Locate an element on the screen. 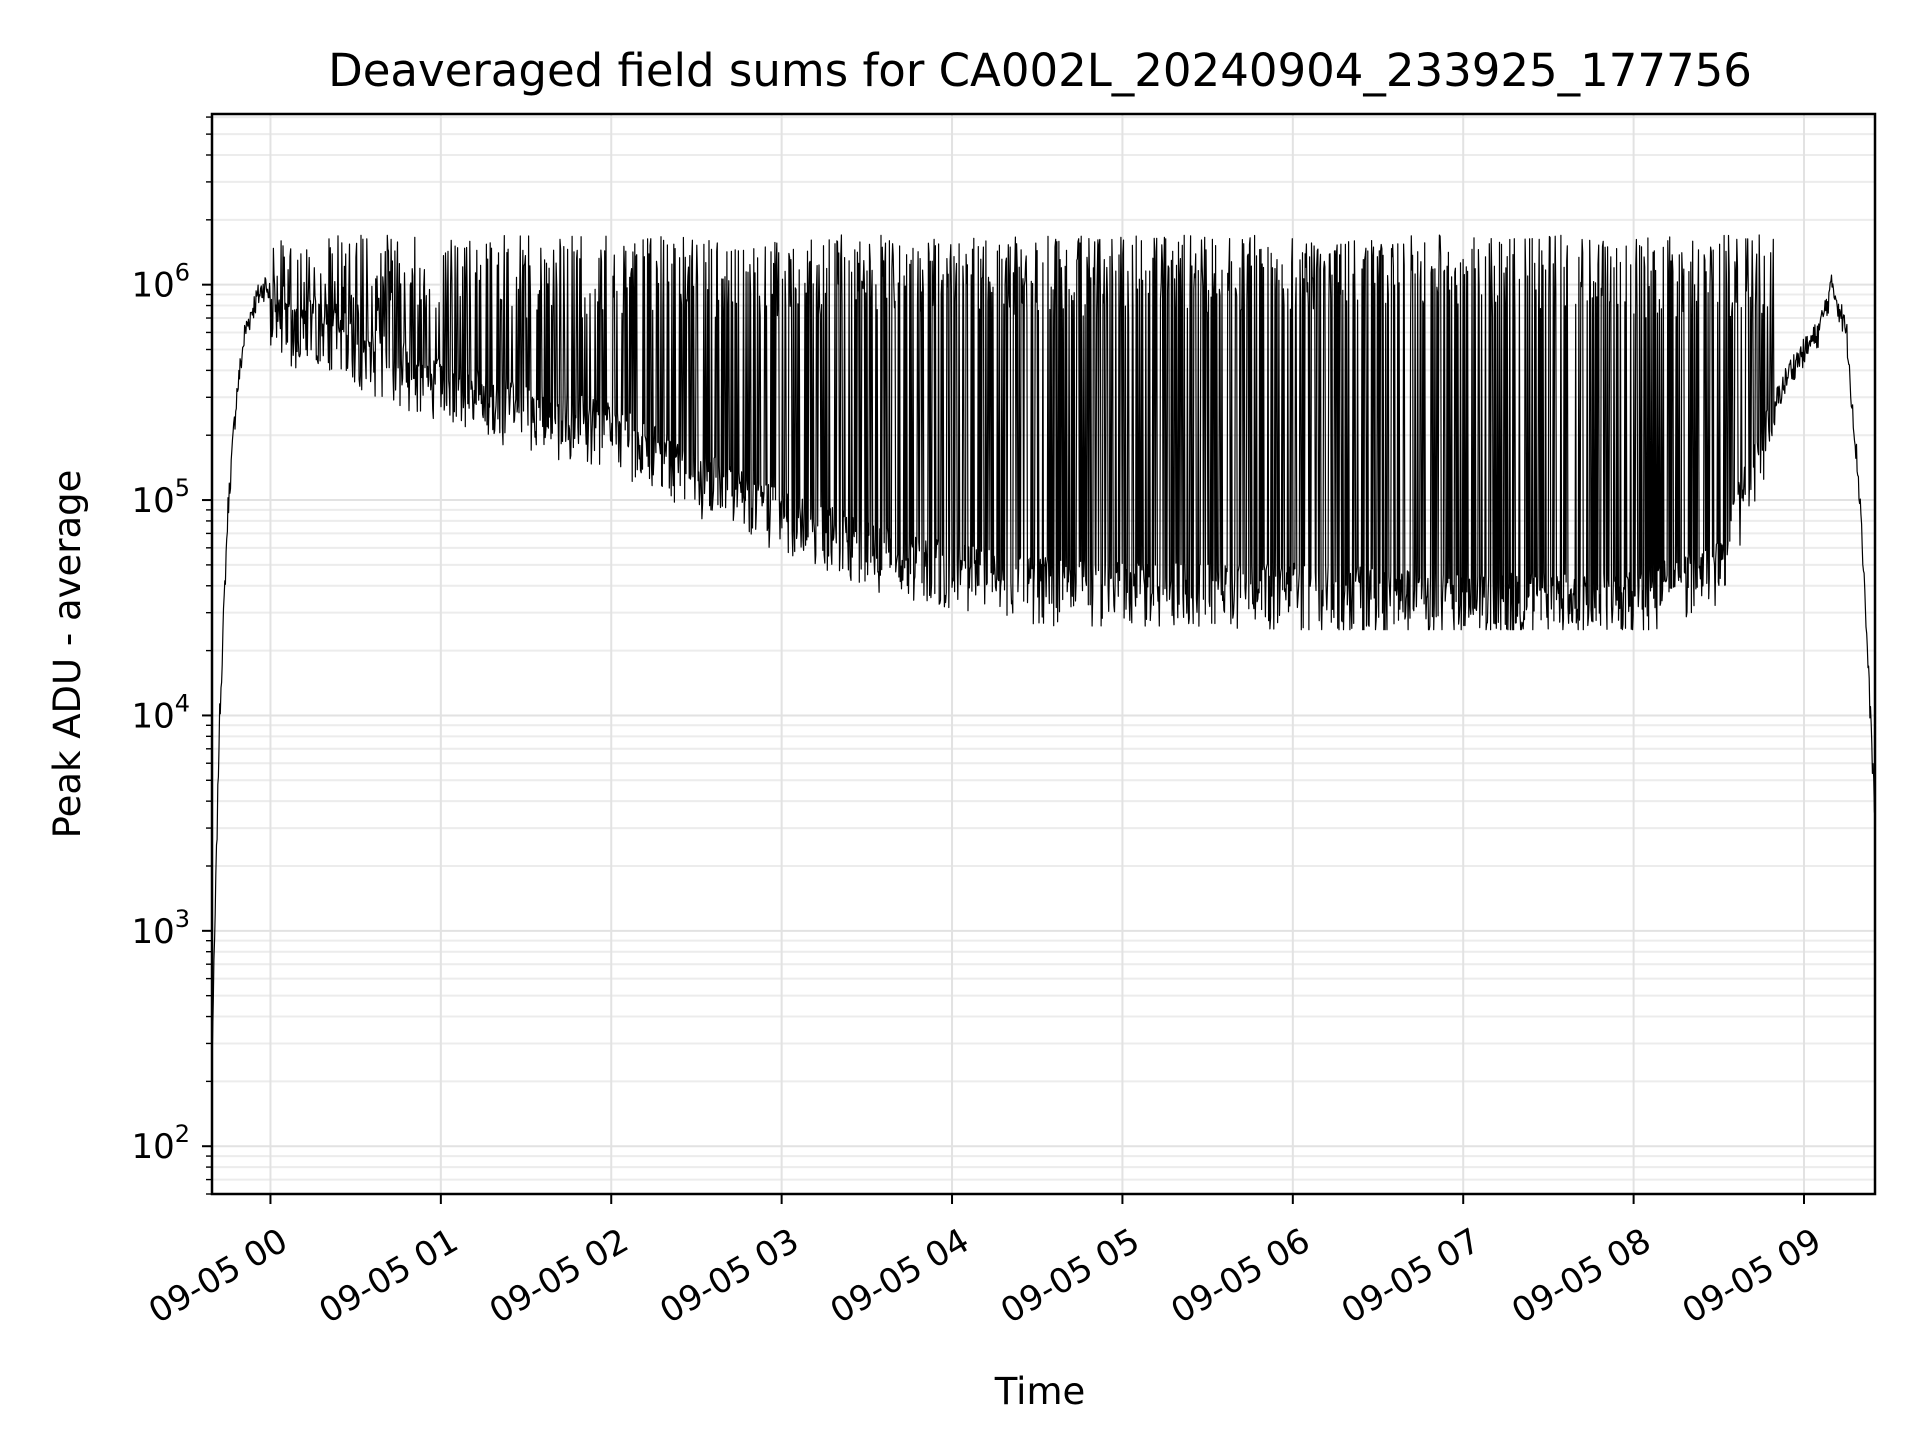 The width and height of the screenshot is (1920, 1440). y-tick-label: 10⁵ is located at coordinates (160, 497).